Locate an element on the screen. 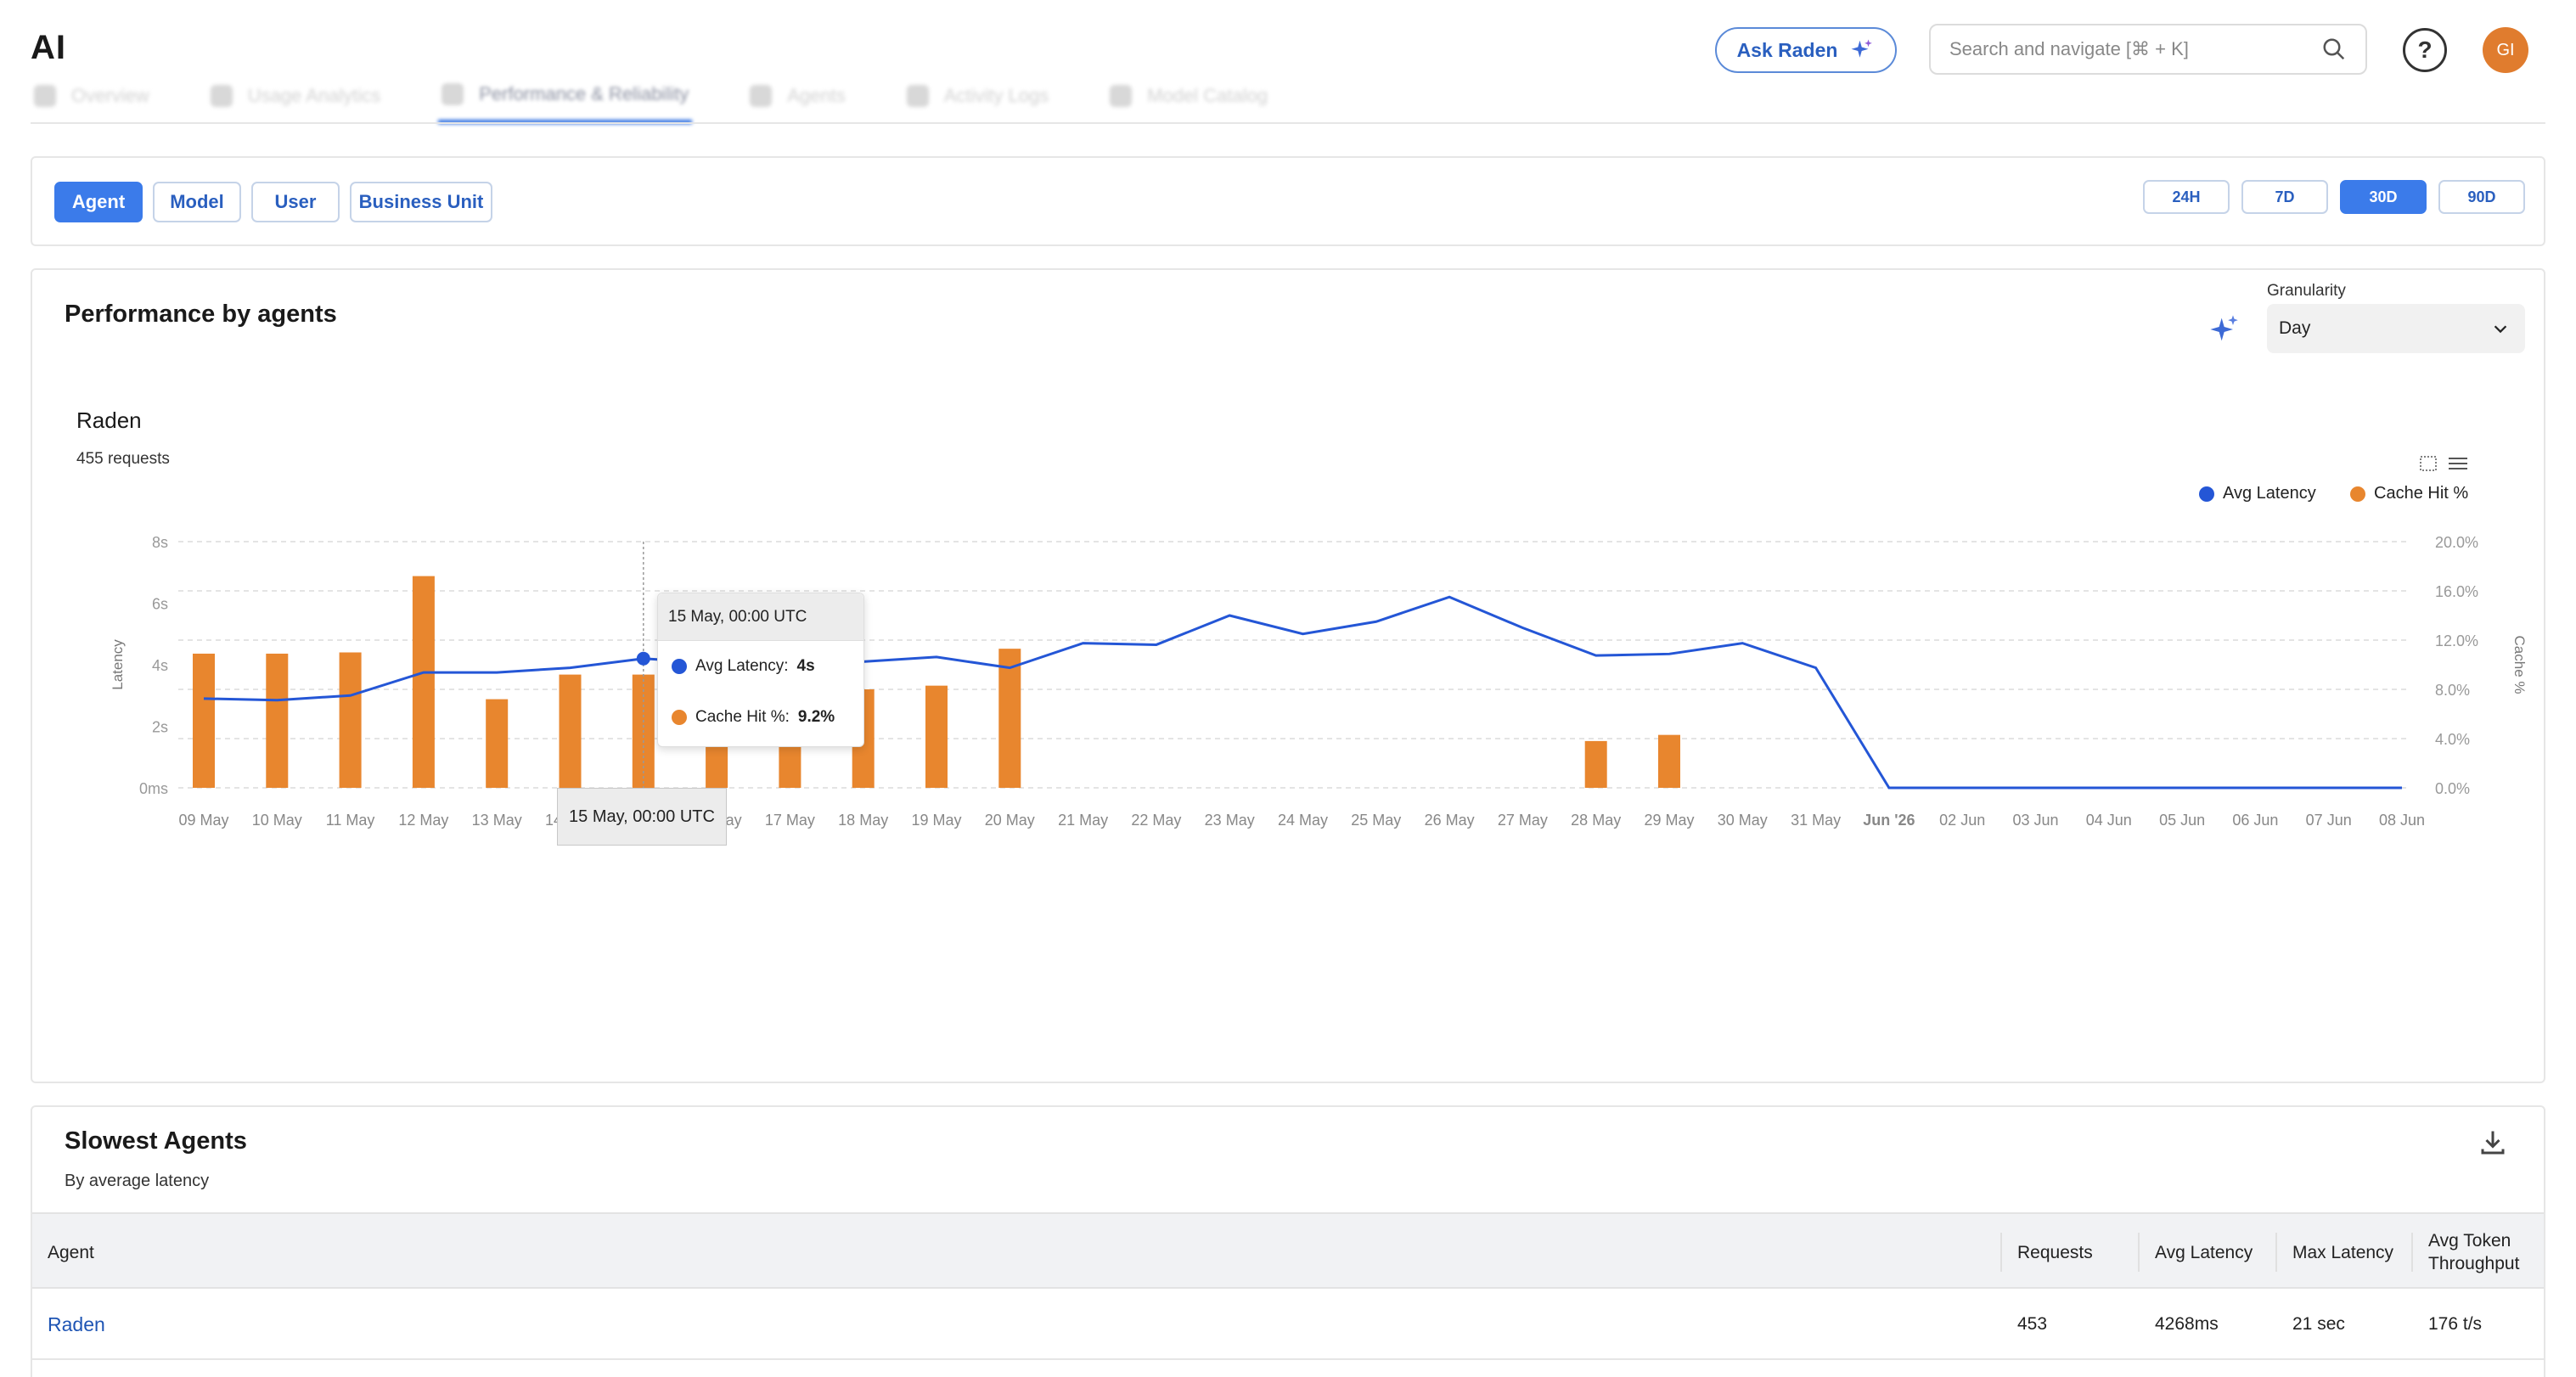 The image size is (2576, 1377). group-user-button: User is located at coordinates (295, 202).